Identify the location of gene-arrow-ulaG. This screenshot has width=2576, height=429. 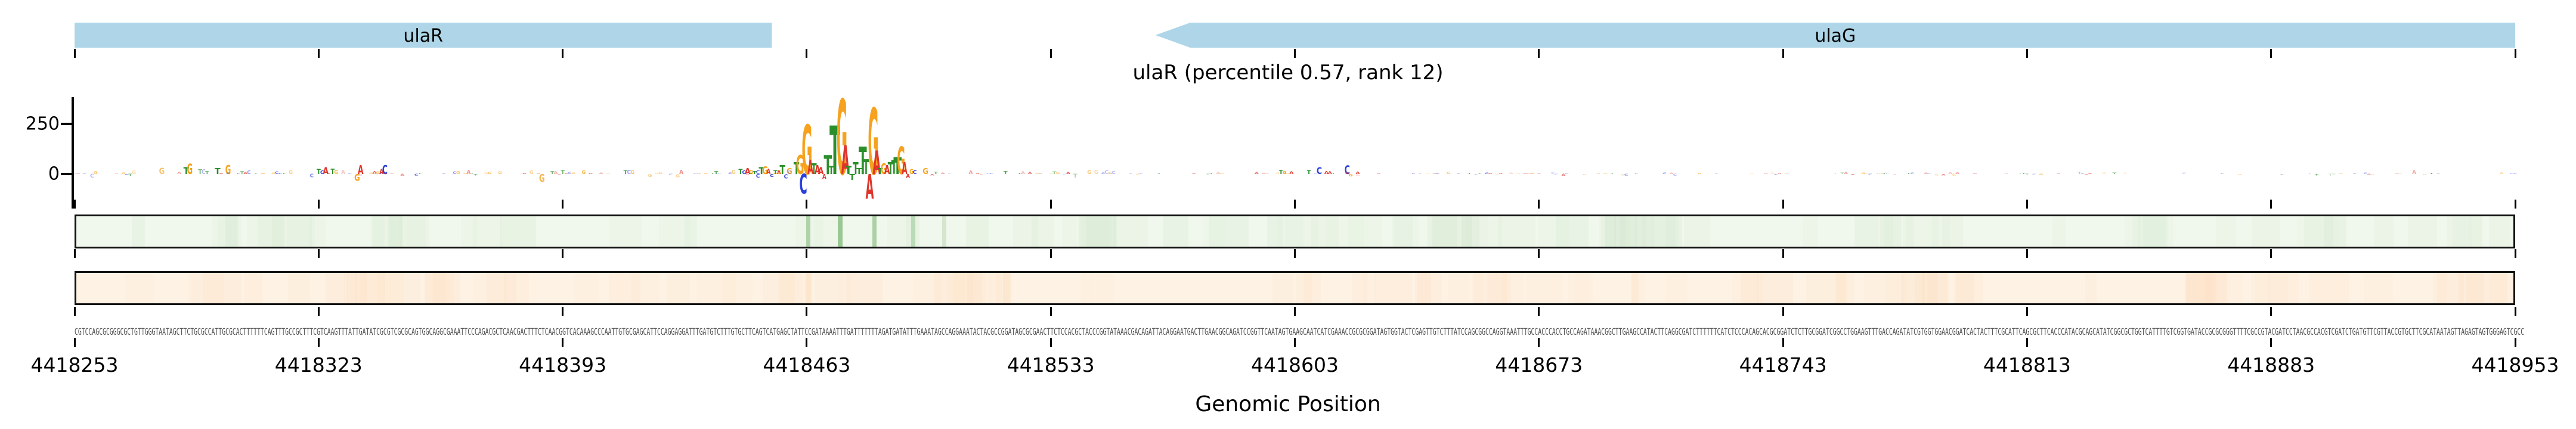
(1835, 35).